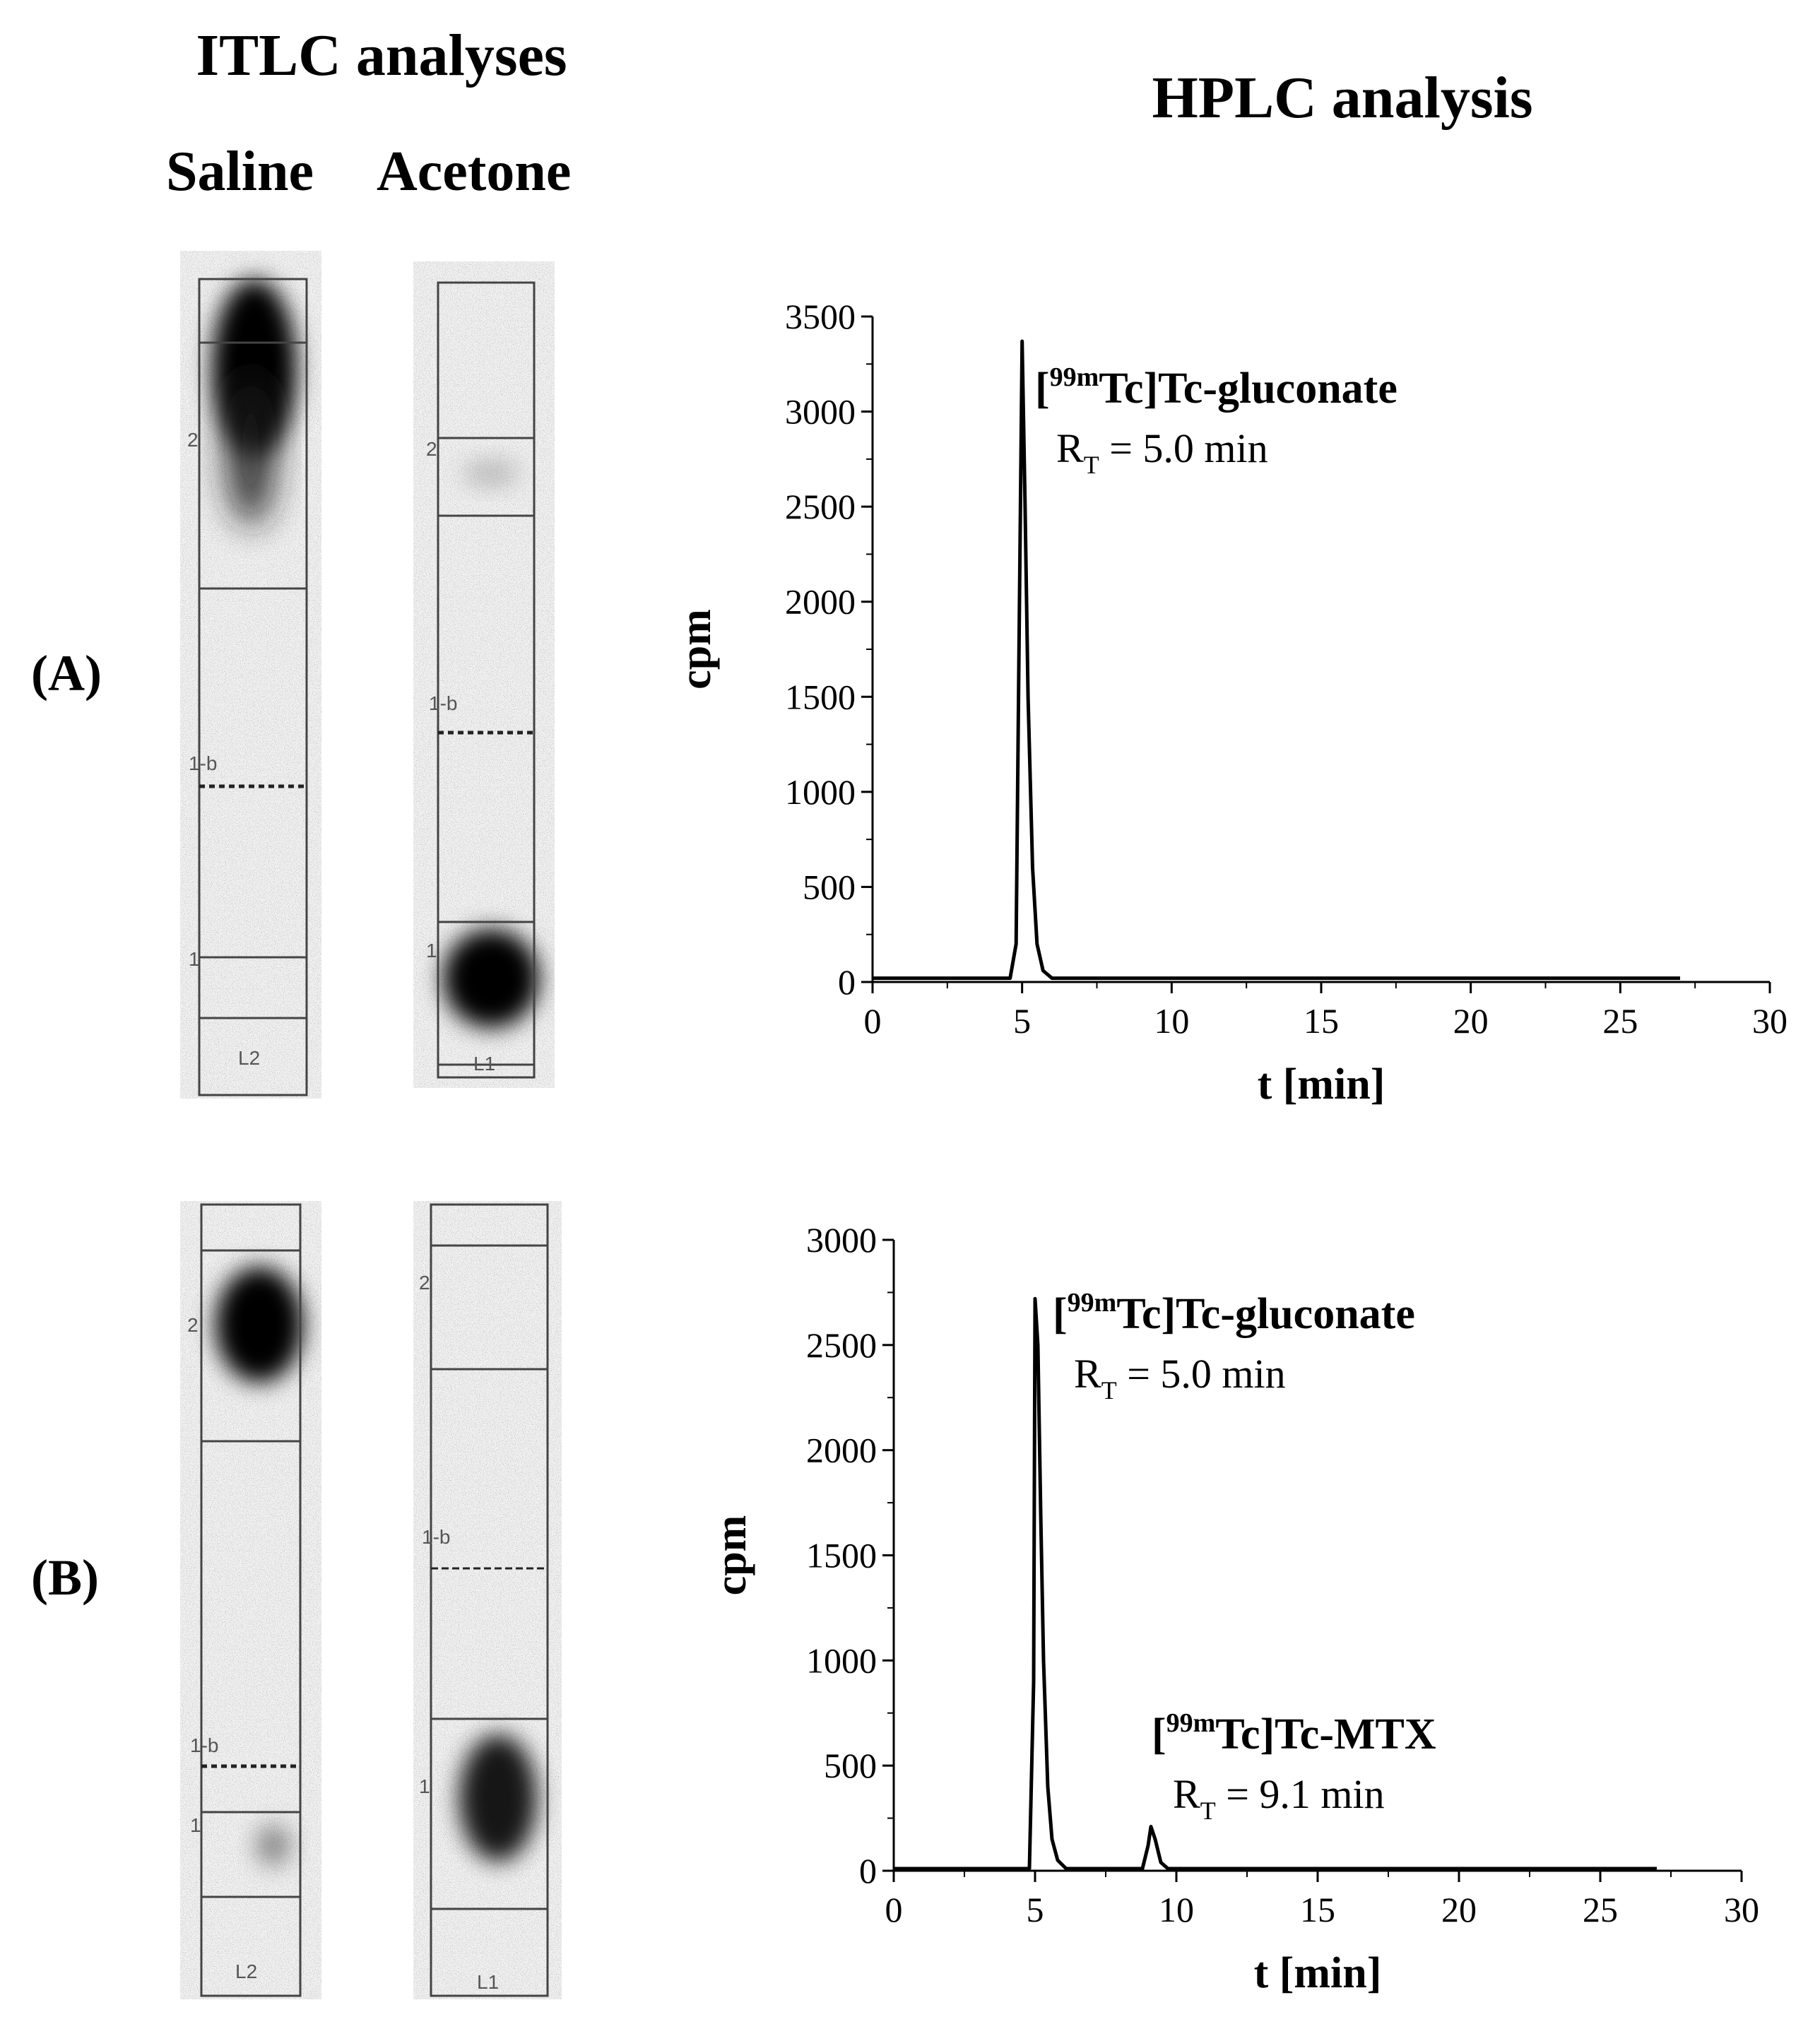 This screenshot has height=2029, width=1820. Describe the element at coordinates (484, 674) in the screenshot. I see `itlc-strip-a-acetone: 2 1-b 1 L1` at that location.